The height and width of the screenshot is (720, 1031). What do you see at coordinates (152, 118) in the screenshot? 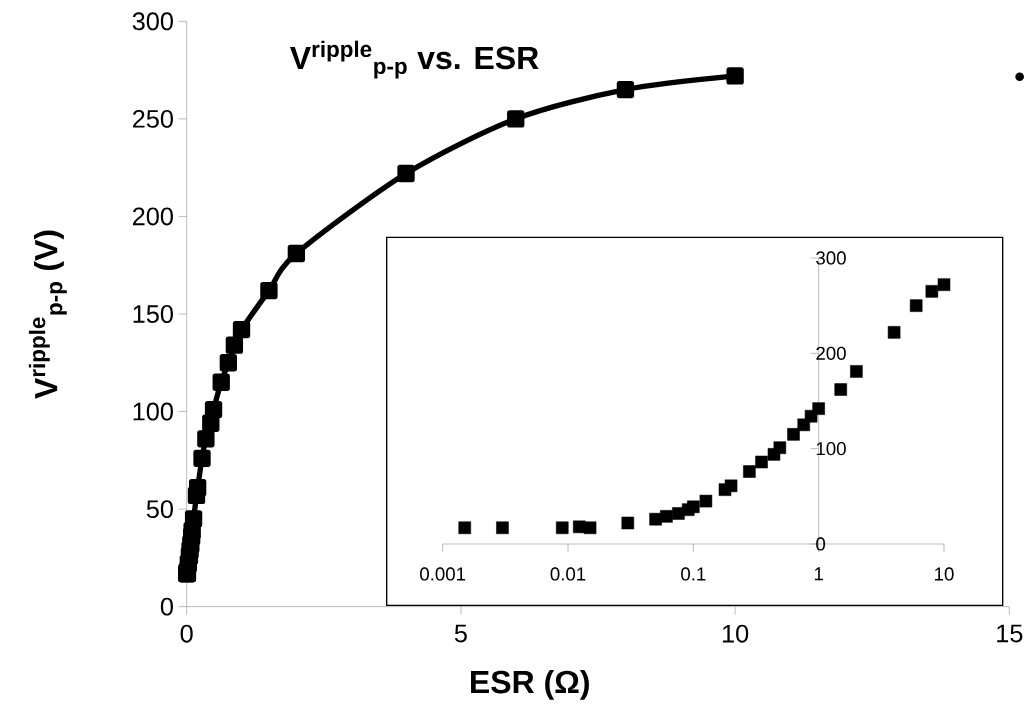
I see `y-tick-label: 250` at bounding box center [152, 118].